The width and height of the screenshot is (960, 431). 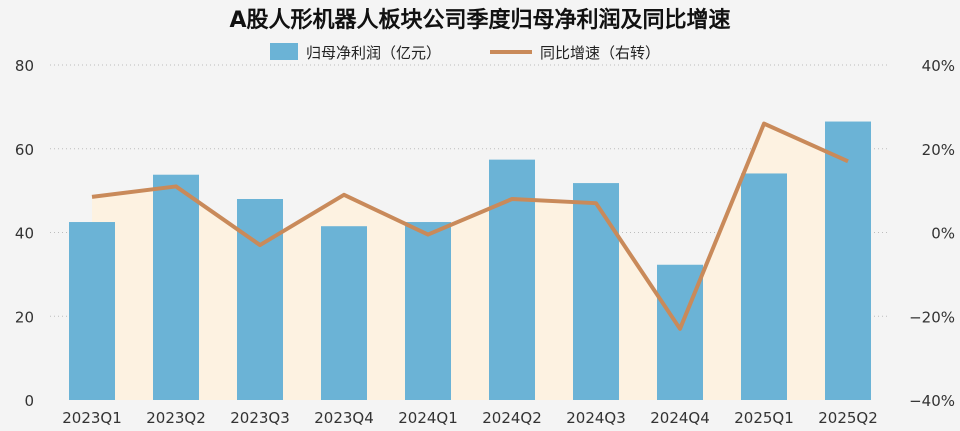 What do you see at coordinates (465, 52) in the screenshot?
I see `legend: 归母净利润（亿元） 同比增速（右转）` at bounding box center [465, 52].